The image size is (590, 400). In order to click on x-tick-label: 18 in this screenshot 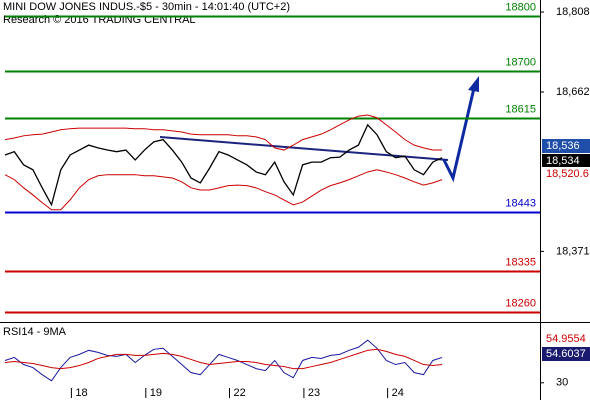, I will do `click(81, 393)`.